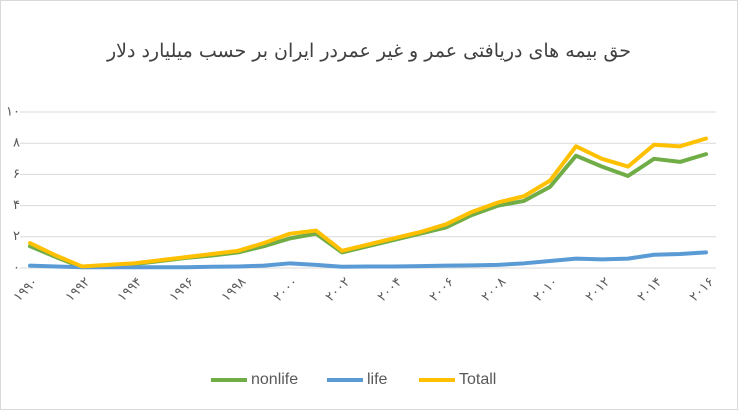 The image size is (738, 410). What do you see at coordinates (16, 204) in the screenshot?
I see `y-tick-label: ۴` at bounding box center [16, 204].